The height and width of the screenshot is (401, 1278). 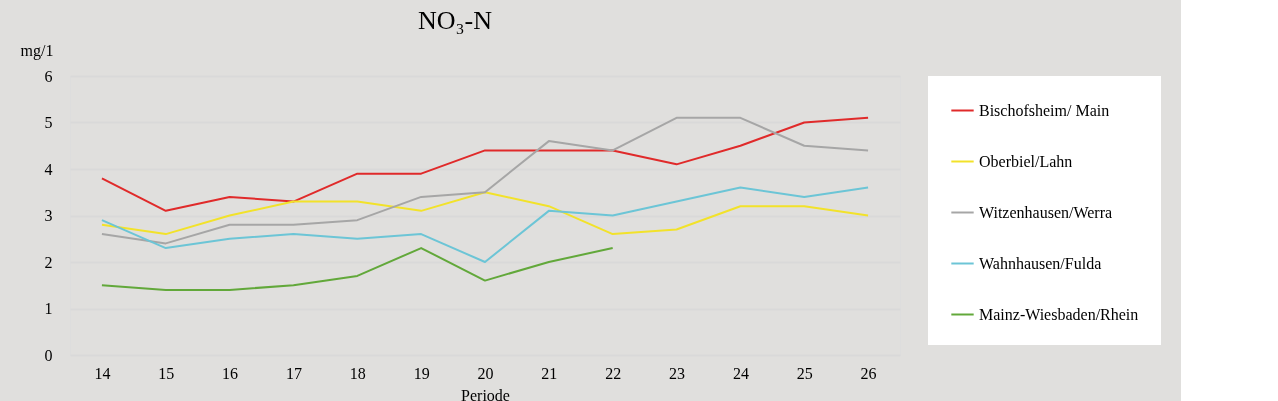 What do you see at coordinates (230, 373) in the screenshot?
I see `x-tick-label: 16` at bounding box center [230, 373].